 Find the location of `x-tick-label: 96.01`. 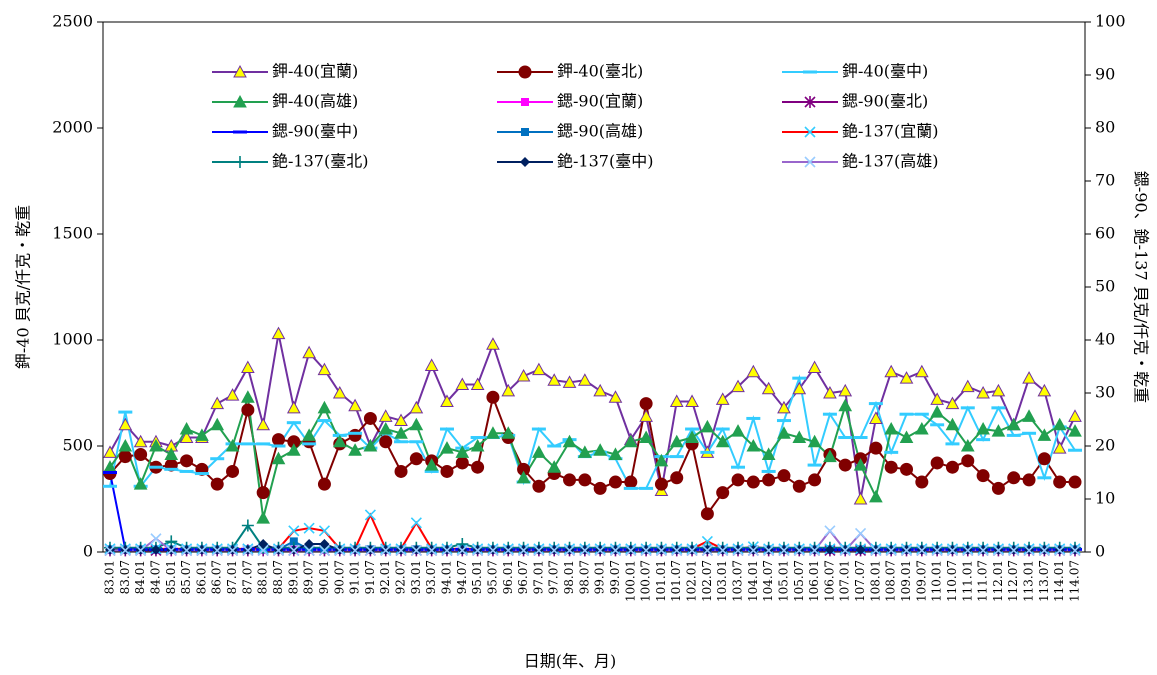

x-tick-label: 96.01 is located at coordinates (508, 577).